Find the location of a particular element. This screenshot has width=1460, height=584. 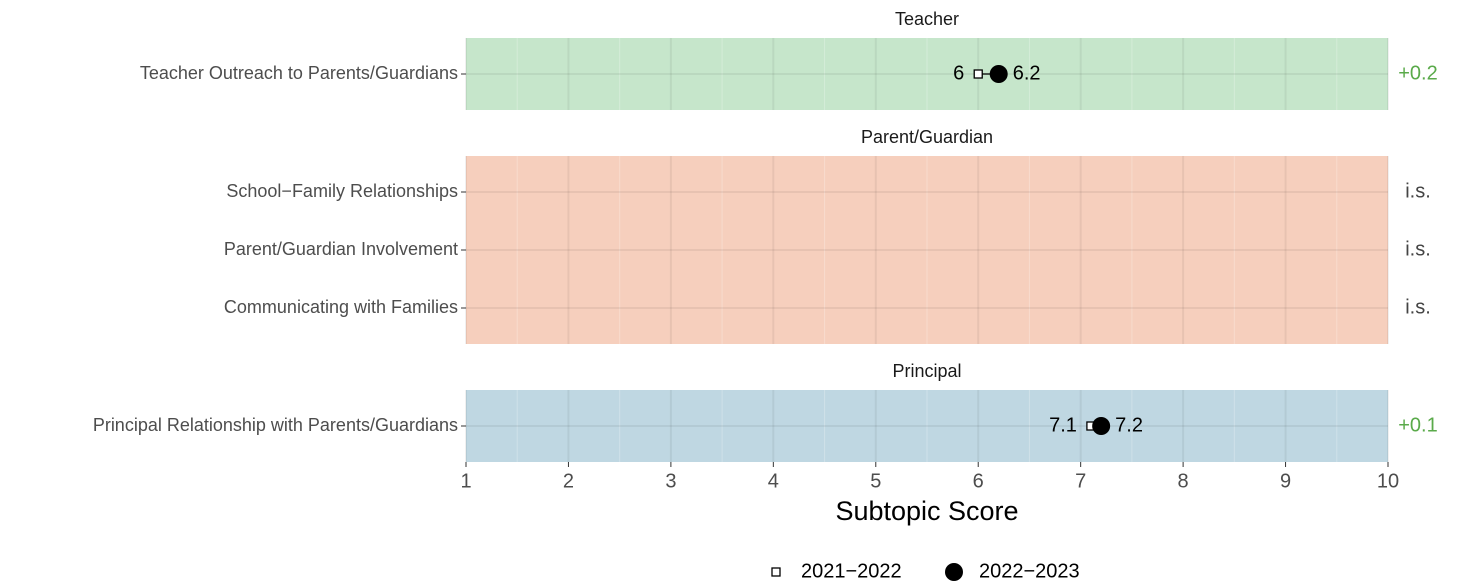

x-tick-label: 5 is located at coordinates (875, 481).